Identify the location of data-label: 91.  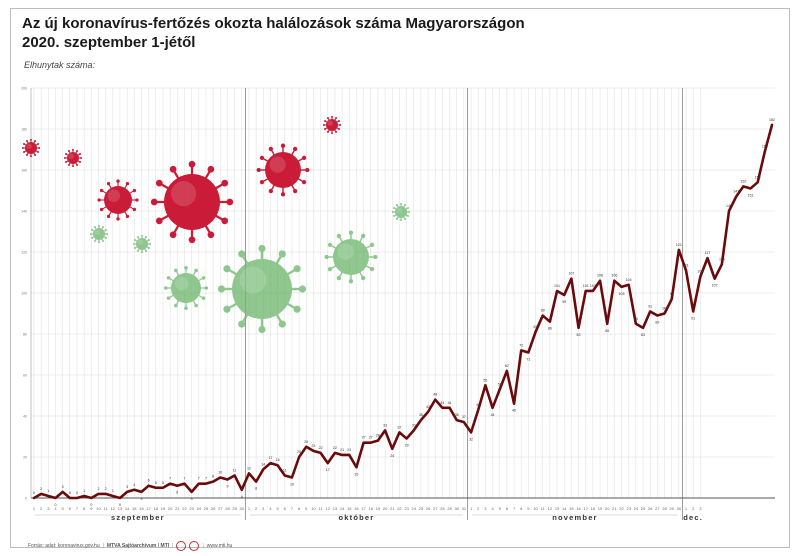
(650, 306).